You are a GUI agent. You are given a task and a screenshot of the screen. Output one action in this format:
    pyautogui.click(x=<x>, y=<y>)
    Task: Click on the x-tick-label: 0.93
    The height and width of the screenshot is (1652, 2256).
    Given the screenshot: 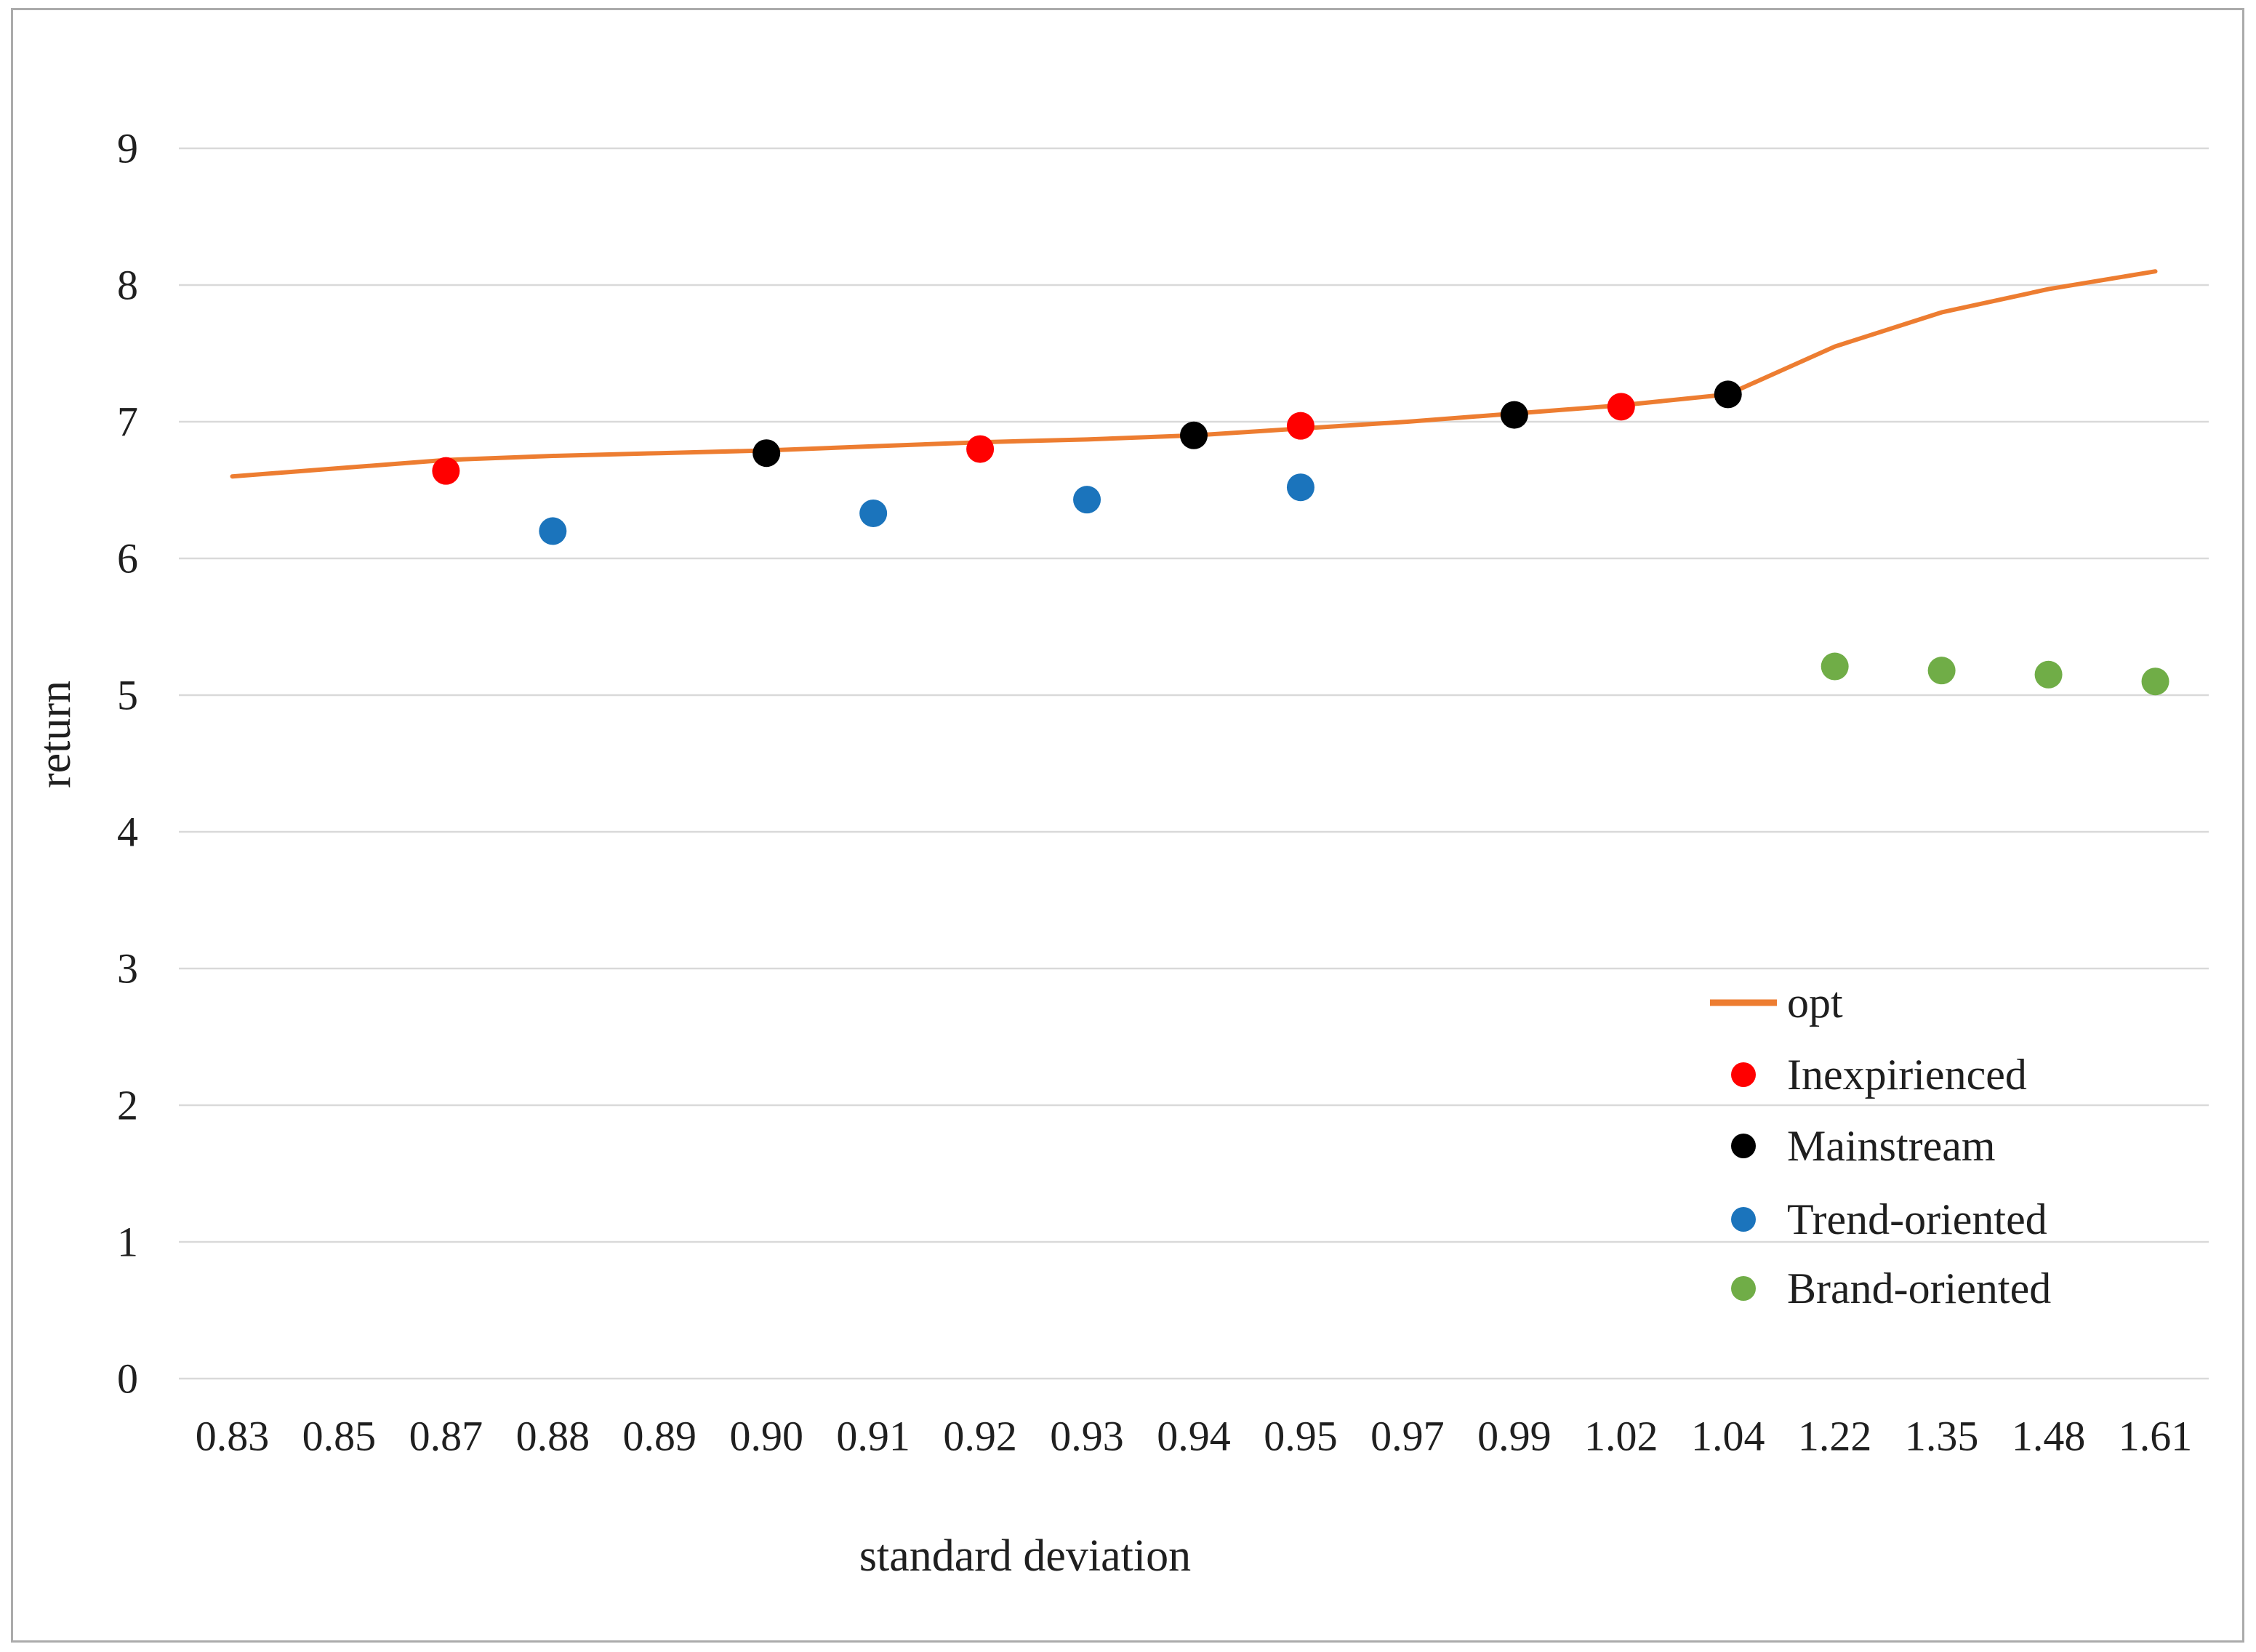 What is the action you would take?
    pyautogui.click(x=1087, y=1436)
    